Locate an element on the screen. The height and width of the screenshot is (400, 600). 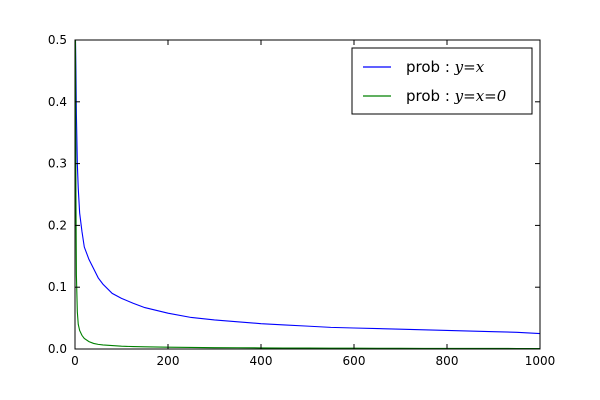
x-tick-label: 800 is located at coordinates (447, 361).